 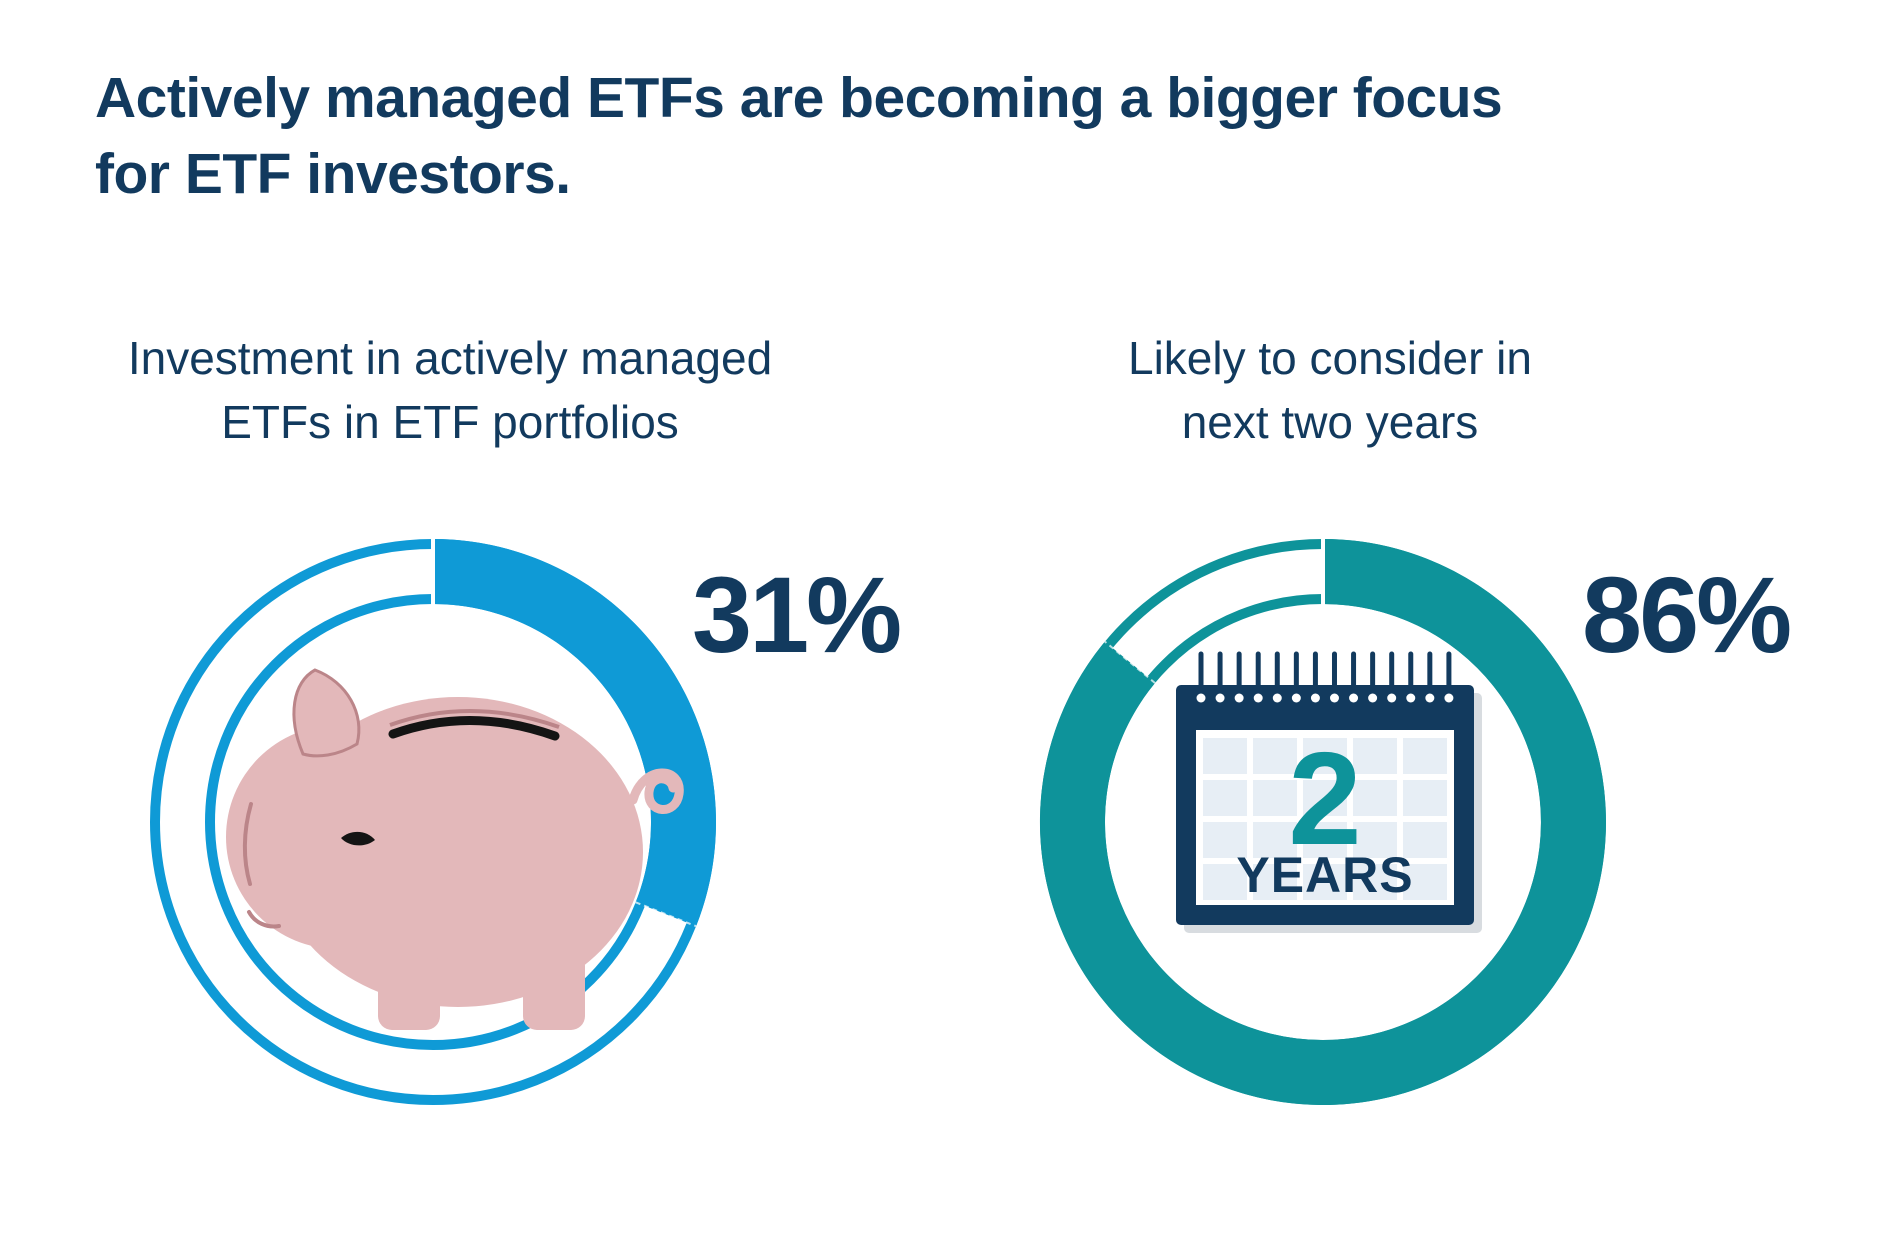 I want to click on pig-eye, so click(x=358, y=838).